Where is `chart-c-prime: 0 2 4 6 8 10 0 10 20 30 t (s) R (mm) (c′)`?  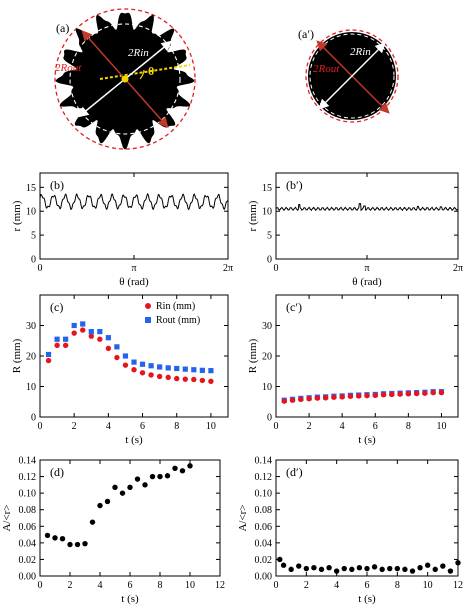 chart-c-prime: 0 2 4 6 8 10 0 10 20 30 t (s) R (mm) (c′) is located at coordinates (353, 370).